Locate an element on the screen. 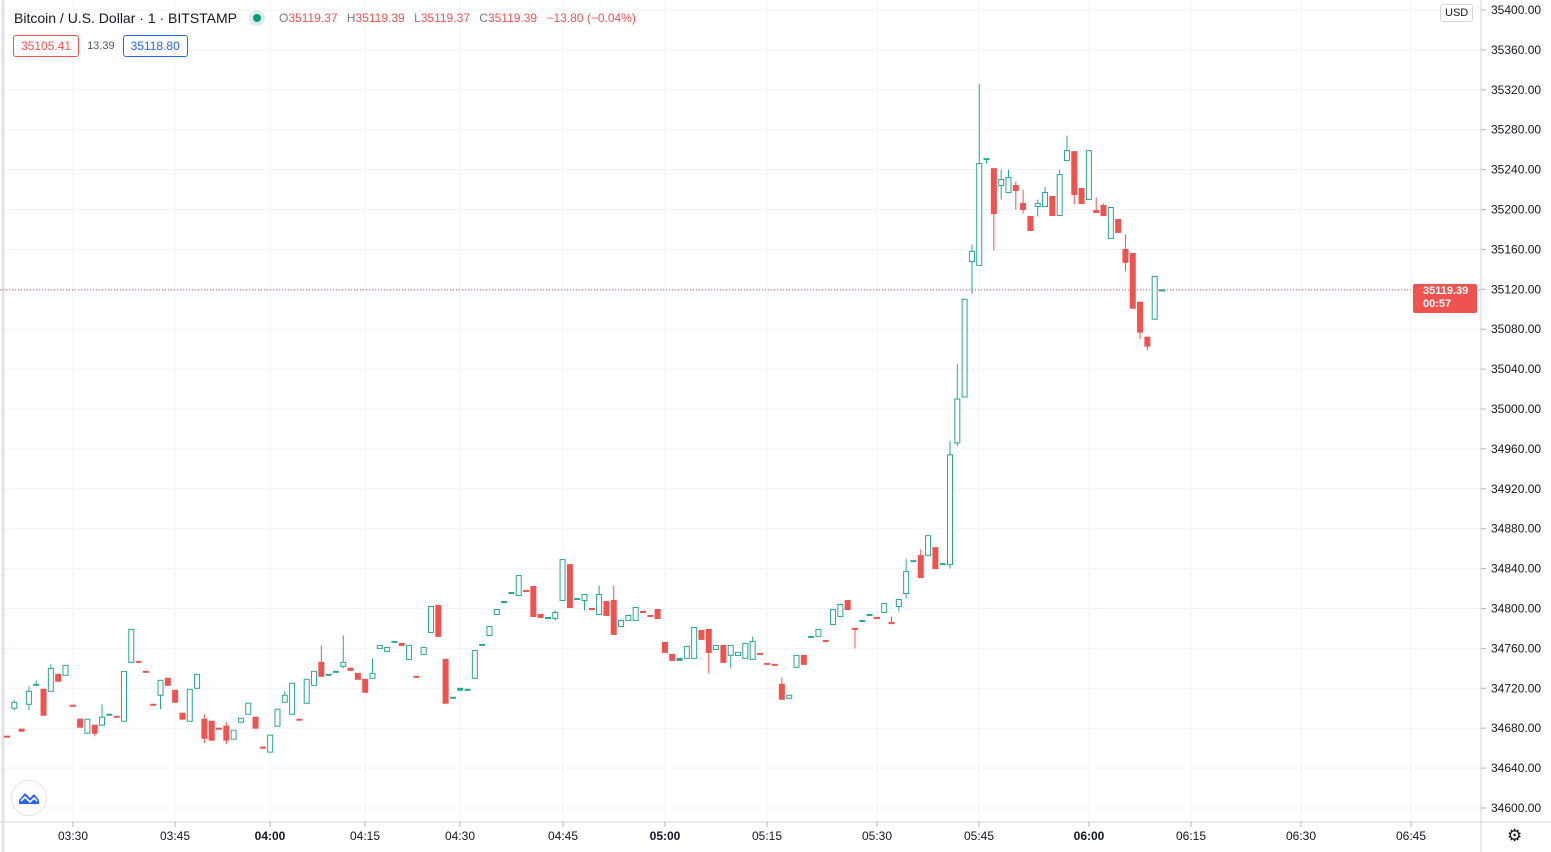 This screenshot has width=1551, height=852. tradingview-cloud-icon is located at coordinates (29, 798).